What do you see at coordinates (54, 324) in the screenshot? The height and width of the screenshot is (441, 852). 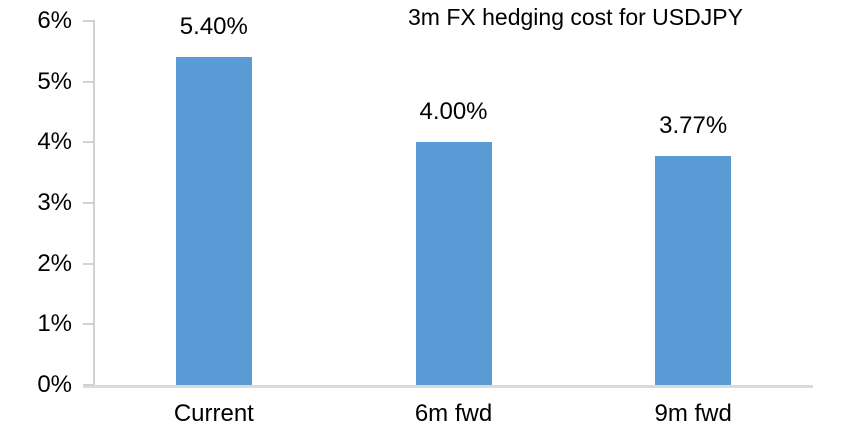 I see `y-axis-tick-label: 1%` at bounding box center [54, 324].